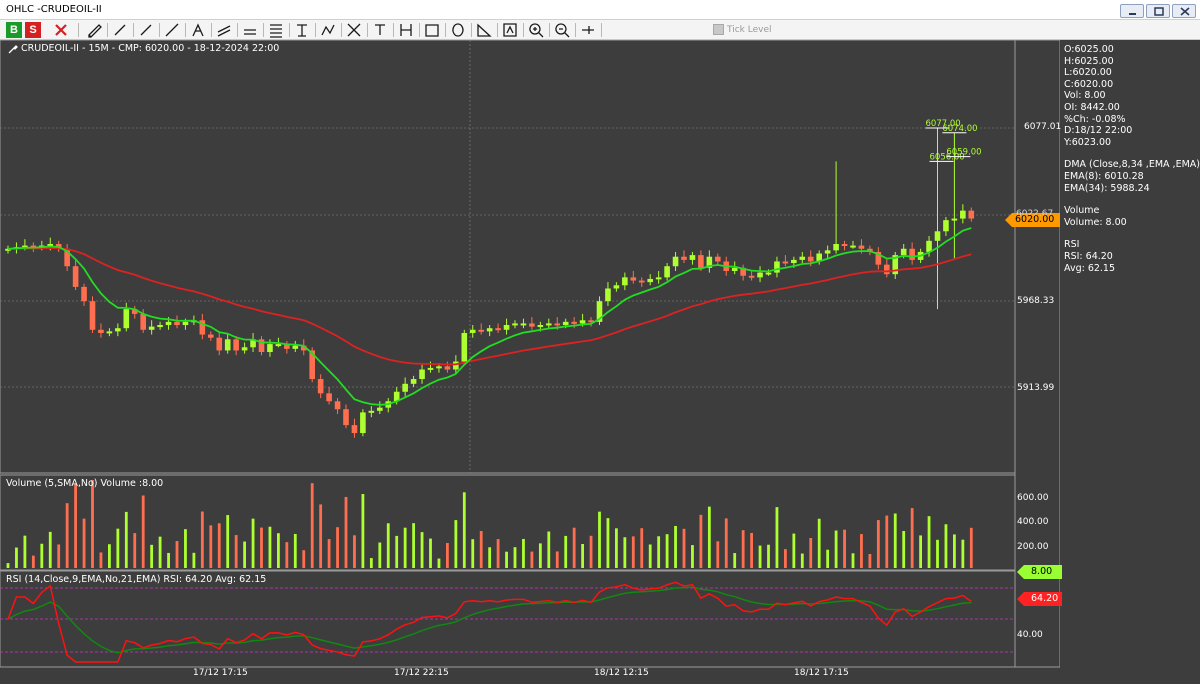 Image resolution: width=1200 pixels, height=684 pixels. Describe the element at coordinates (380, 30) in the screenshot. I see `label-tool-button` at that location.